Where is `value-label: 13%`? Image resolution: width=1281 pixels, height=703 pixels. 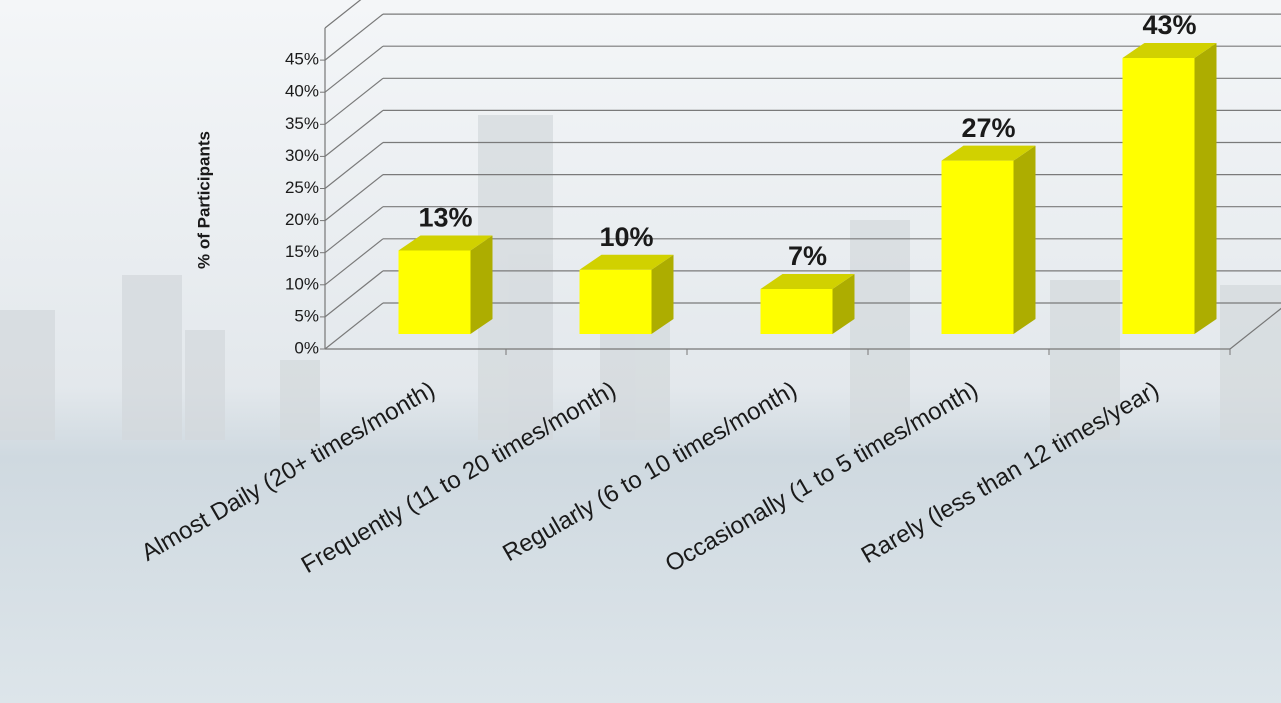
value-label: 13% is located at coordinates (445, 218).